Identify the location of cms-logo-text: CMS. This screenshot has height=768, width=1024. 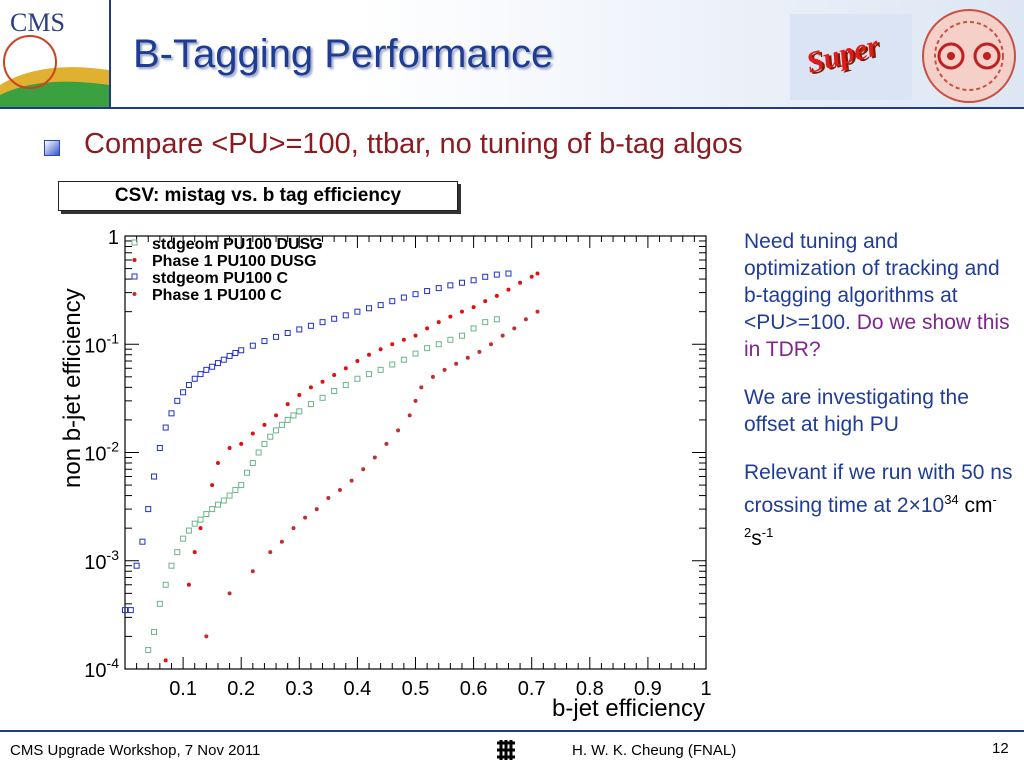
(37, 22).